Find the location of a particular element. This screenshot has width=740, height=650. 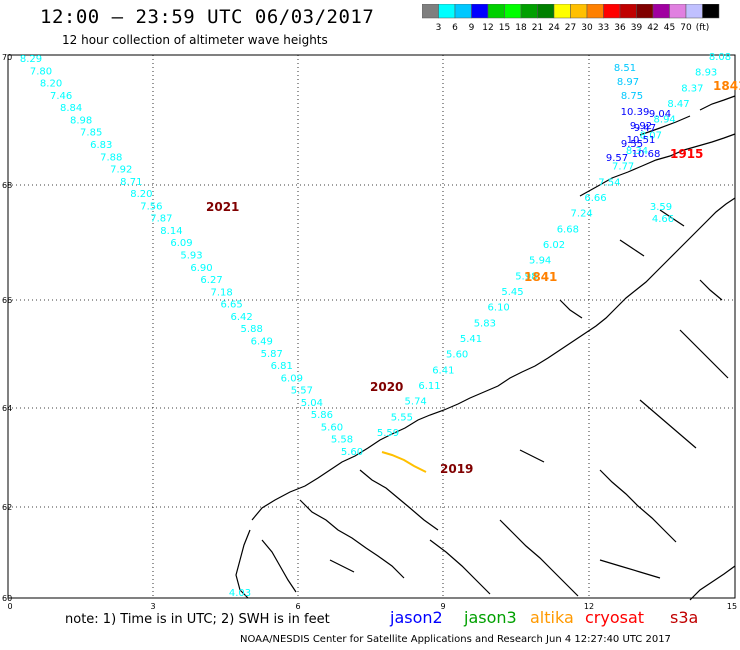

wave-height-label: 7.85 is located at coordinates (91, 133).